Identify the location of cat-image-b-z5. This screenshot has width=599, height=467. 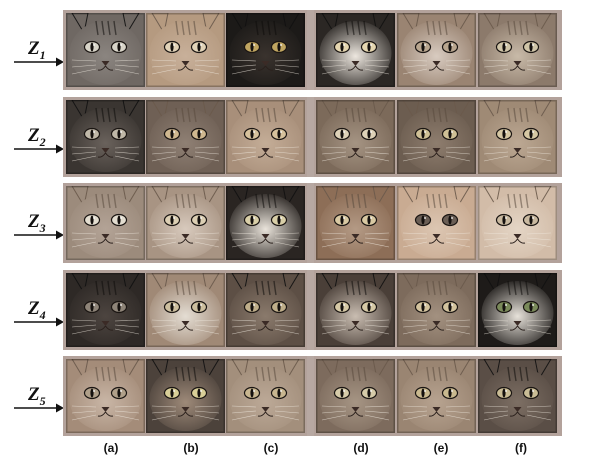
(185, 396).